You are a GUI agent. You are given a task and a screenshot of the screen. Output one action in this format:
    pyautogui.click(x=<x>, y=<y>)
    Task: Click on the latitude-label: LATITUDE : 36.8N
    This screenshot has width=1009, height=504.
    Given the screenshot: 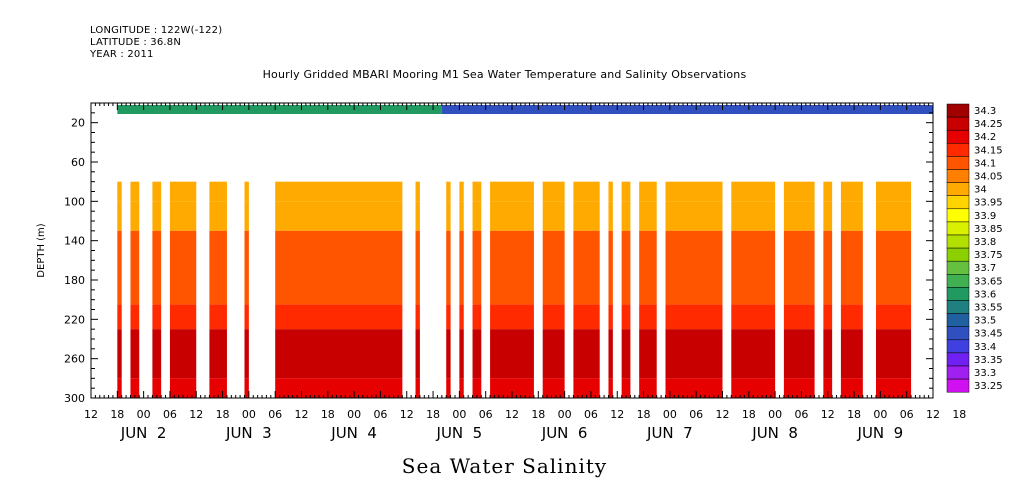 What is the action you would take?
    pyautogui.click(x=136, y=42)
    